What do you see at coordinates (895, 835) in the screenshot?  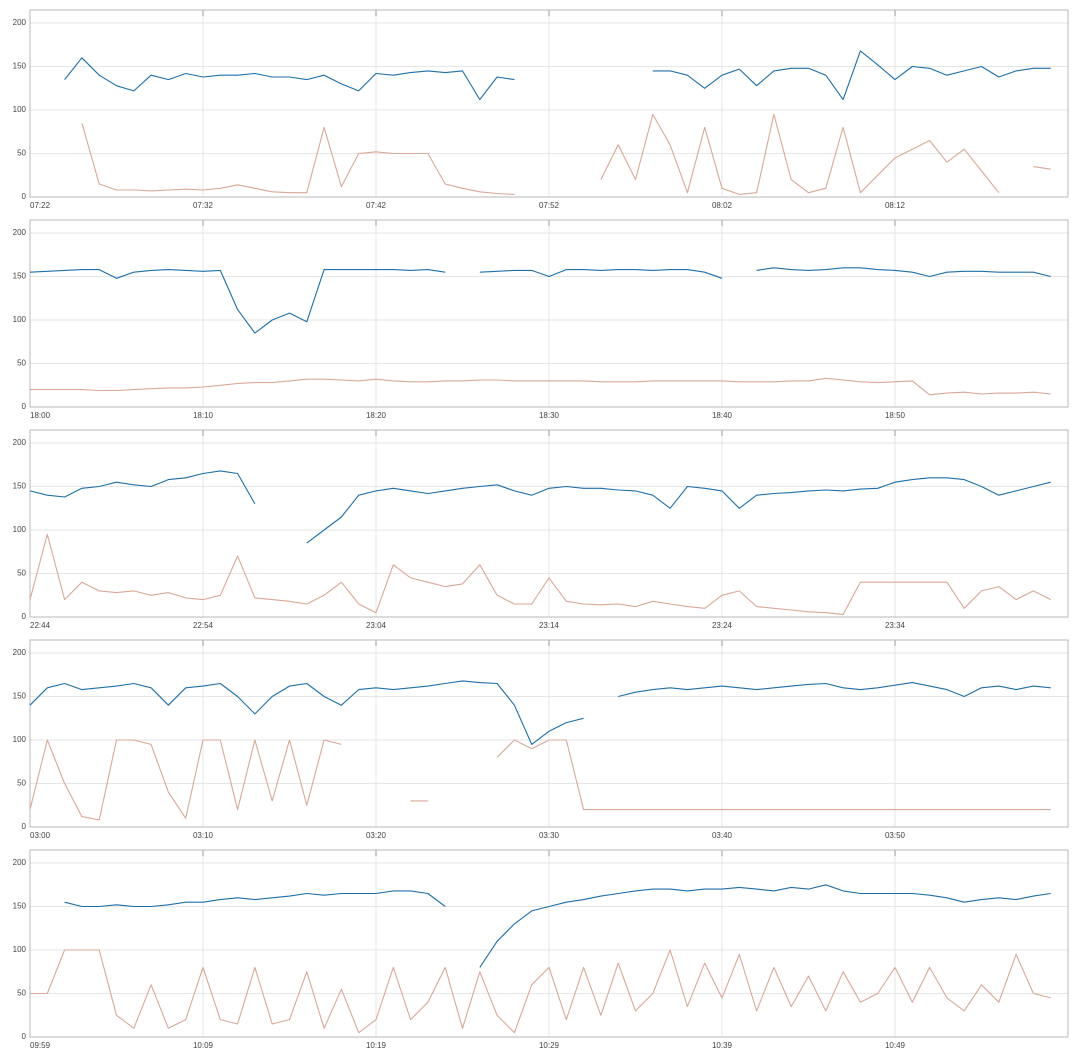 I see `x-tick-label: 03:50` at bounding box center [895, 835].